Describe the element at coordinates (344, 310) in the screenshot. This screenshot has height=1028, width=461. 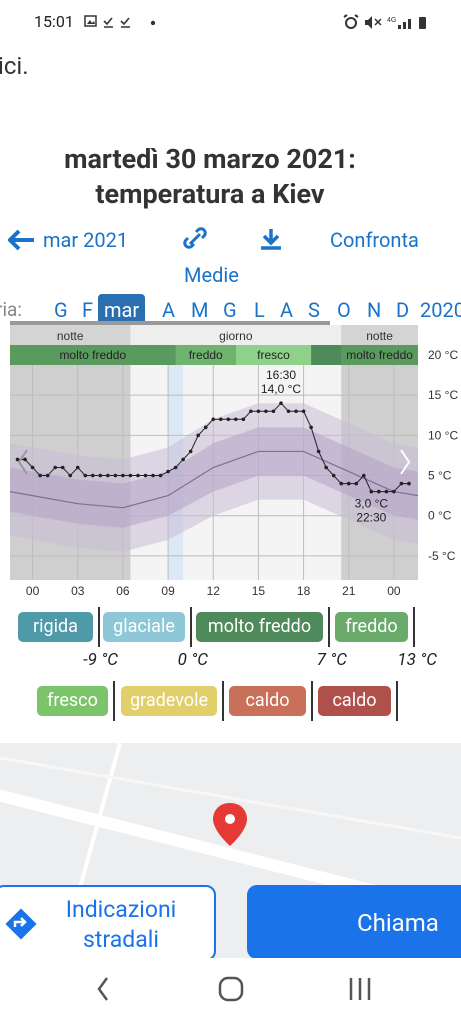
I see `month-link: O` at that location.